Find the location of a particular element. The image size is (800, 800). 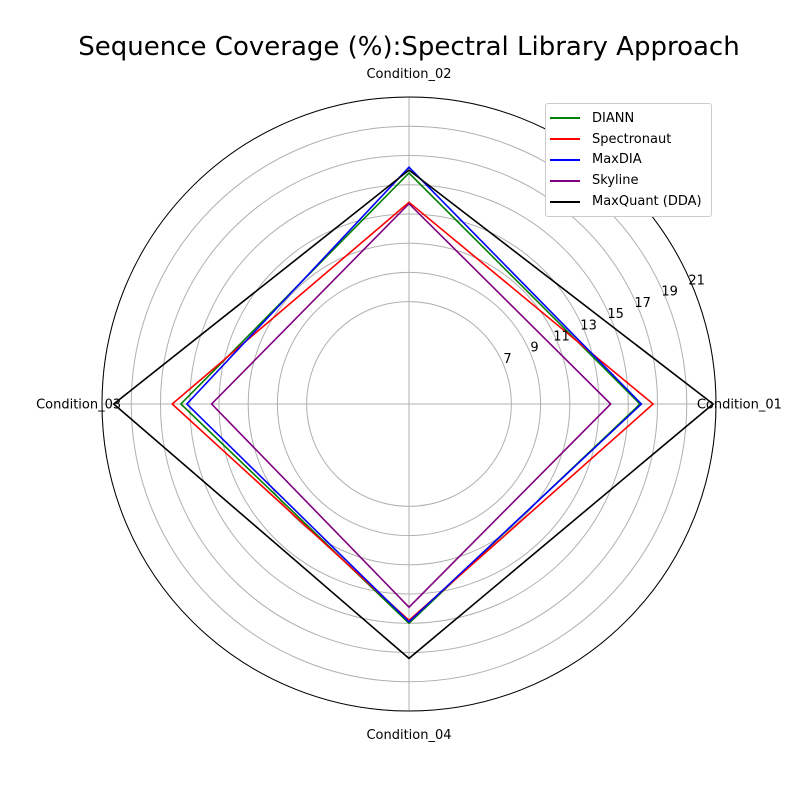

radial-tick-label: 7 is located at coordinates (507, 359).